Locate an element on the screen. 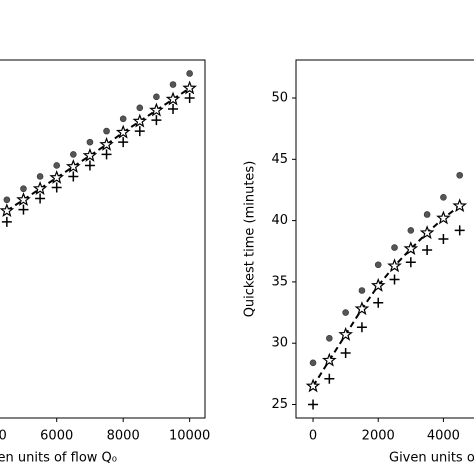 This screenshot has width=474, height=474. y-tick-label: 45 is located at coordinates (279, 159).